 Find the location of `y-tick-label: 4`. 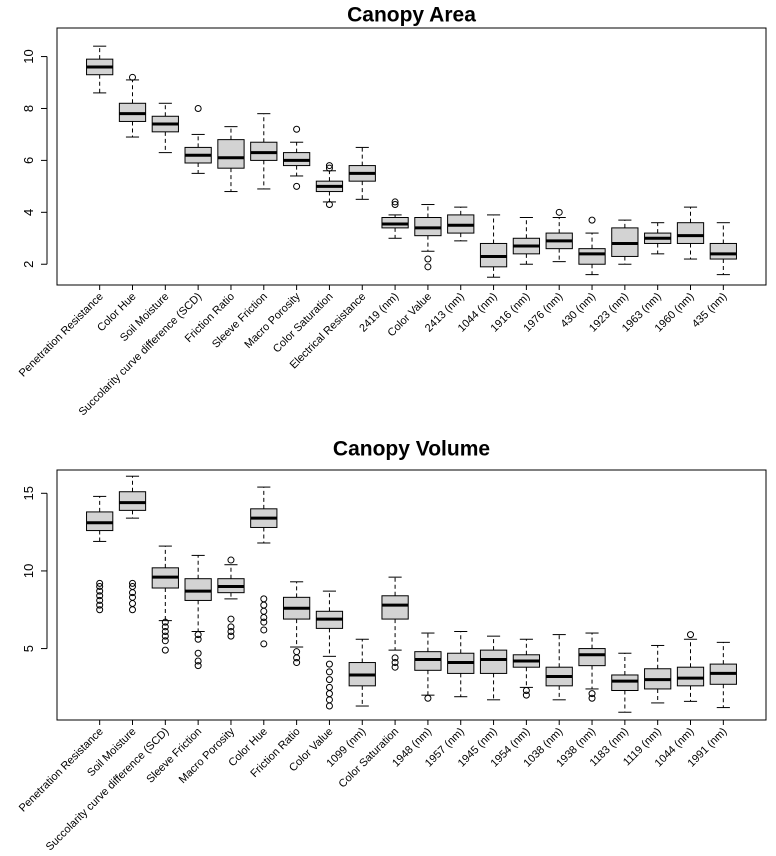

y-tick-label: 4 is located at coordinates (28, 212).